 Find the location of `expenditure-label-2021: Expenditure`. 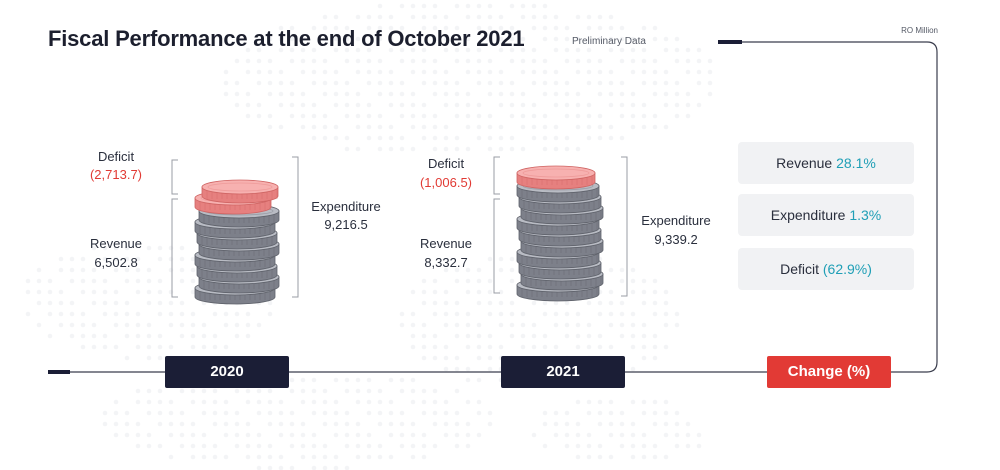

expenditure-label-2021: Expenditure is located at coordinates (676, 220).